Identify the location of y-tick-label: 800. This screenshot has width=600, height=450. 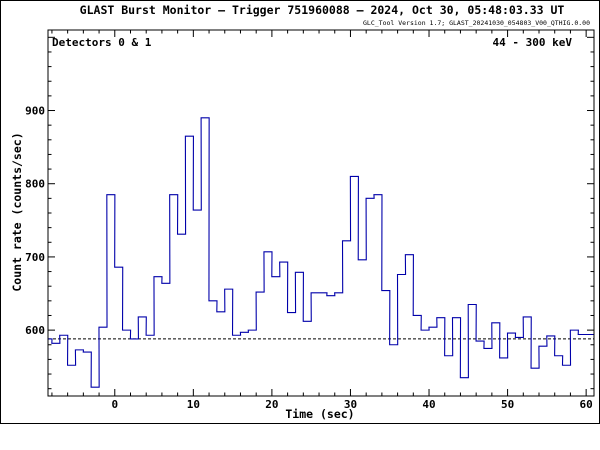
(35, 184).